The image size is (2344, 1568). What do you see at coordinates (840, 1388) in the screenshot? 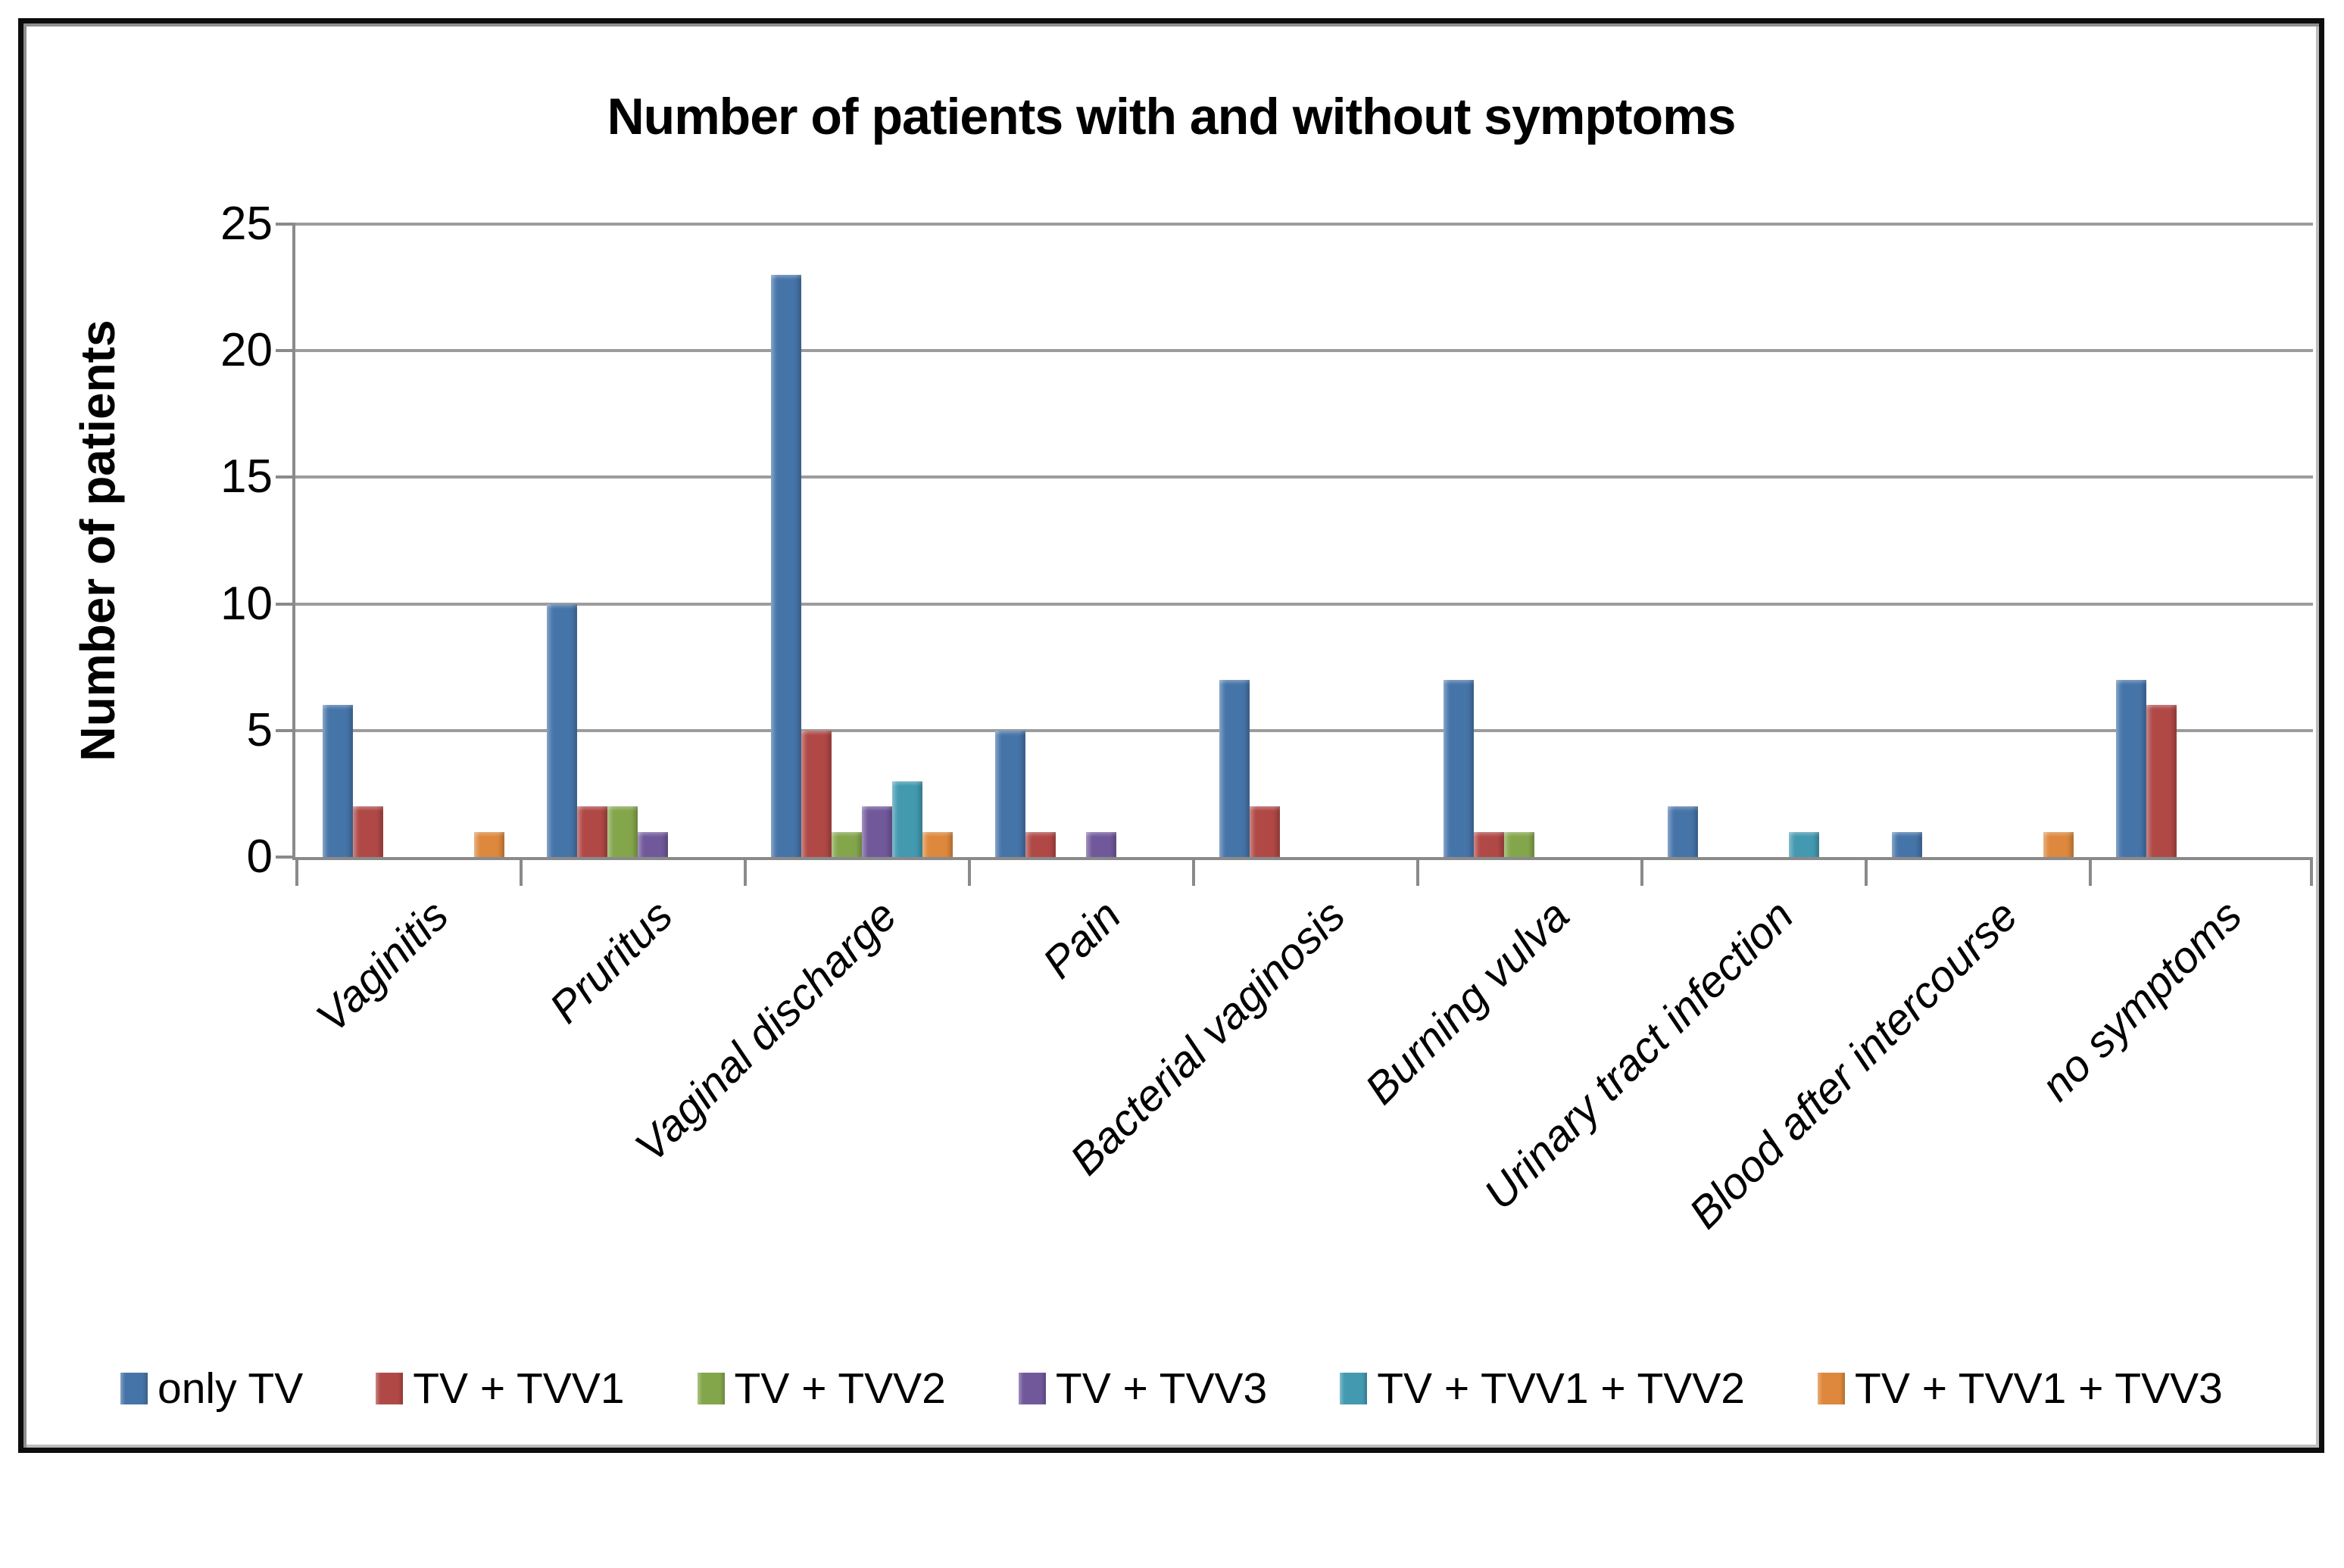
I see `legend-label: TV + TVV2` at bounding box center [840, 1388].